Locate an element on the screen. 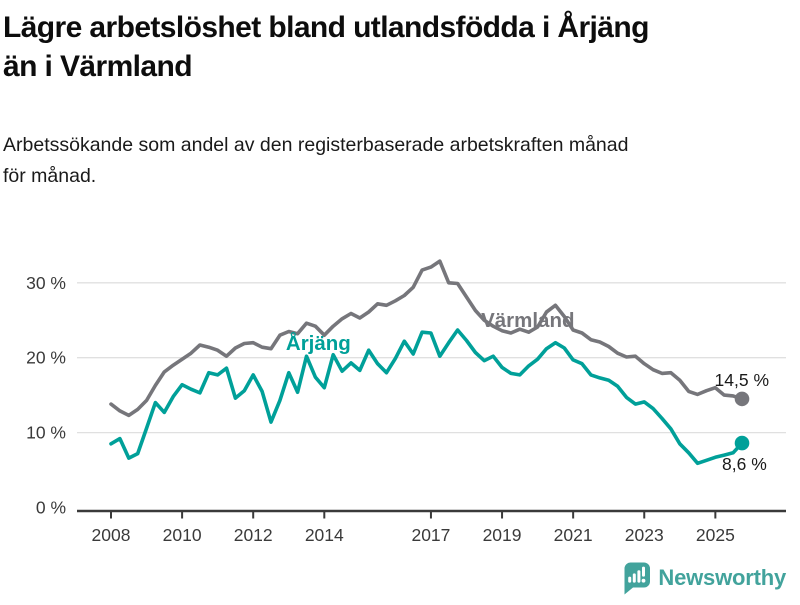 This screenshot has width=800, height=605. y-tick-label: 10 % is located at coordinates (46, 433).